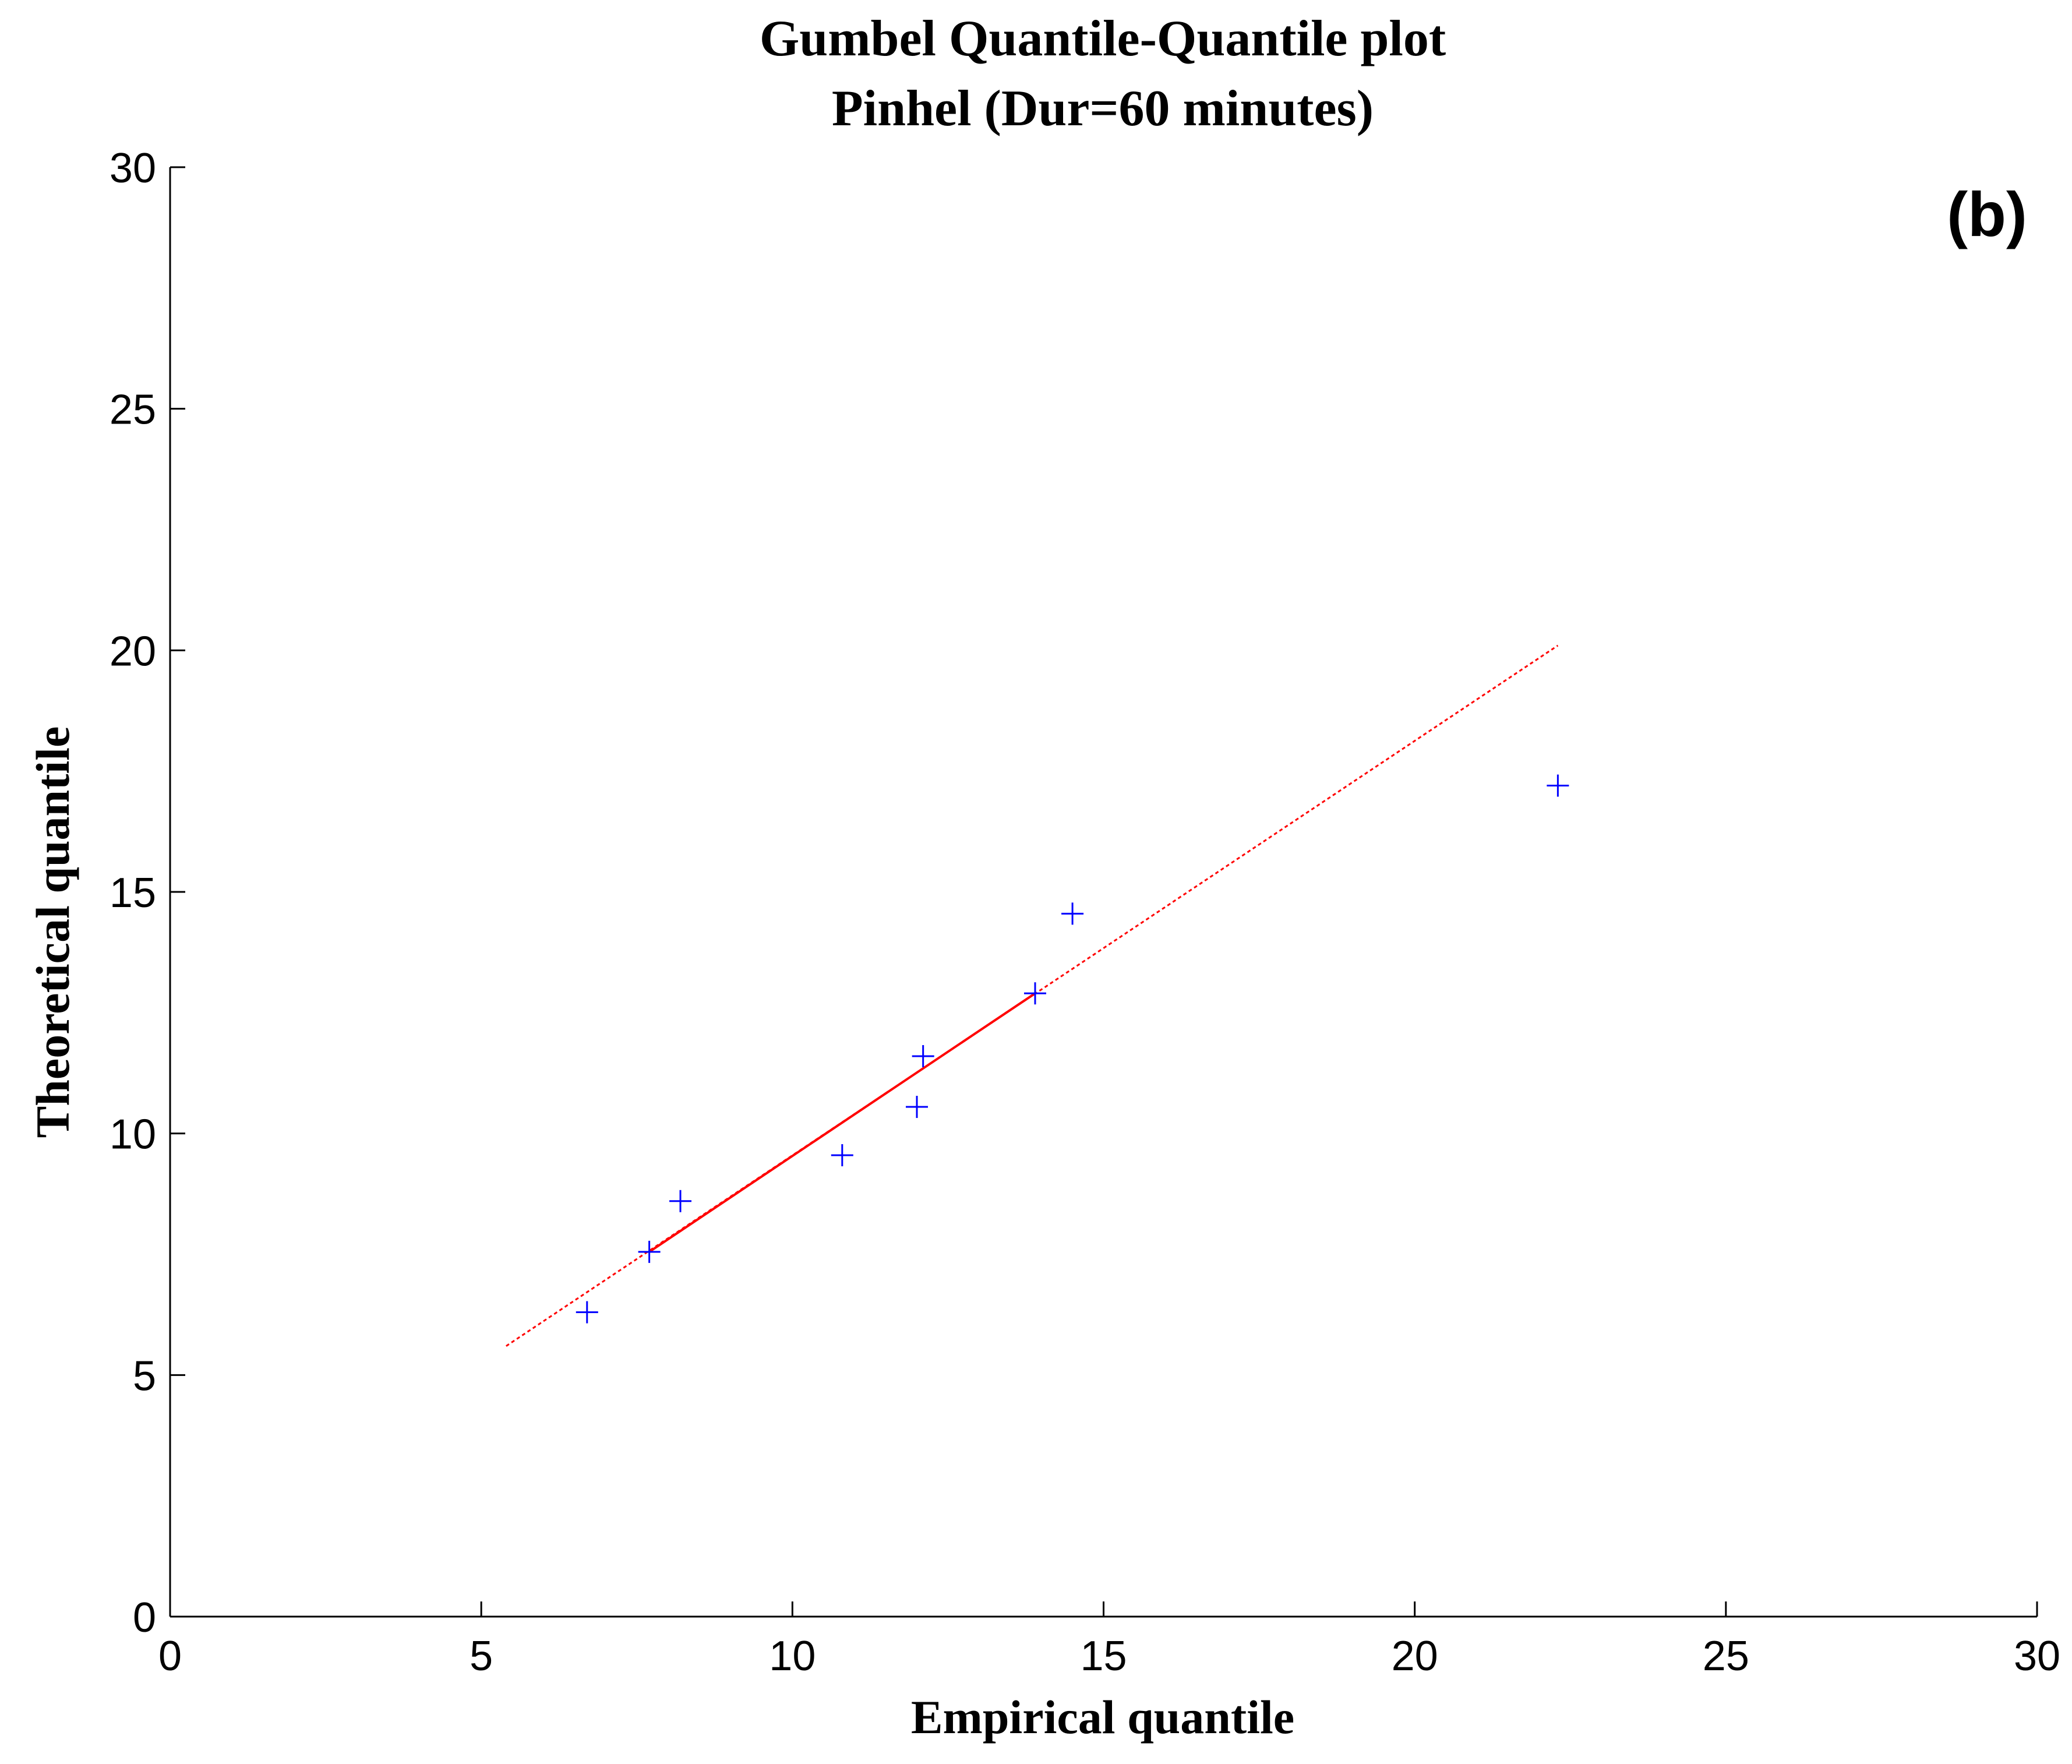 This screenshot has width=2072, height=1764. Describe the element at coordinates (1415, 1656) in the screenshot. I see `x-tick-label: 20` at that location.